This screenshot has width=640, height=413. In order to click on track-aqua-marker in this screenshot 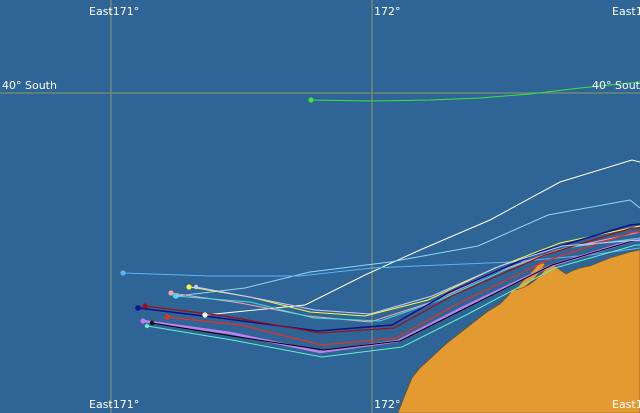, I will do `click(147, 326)`.